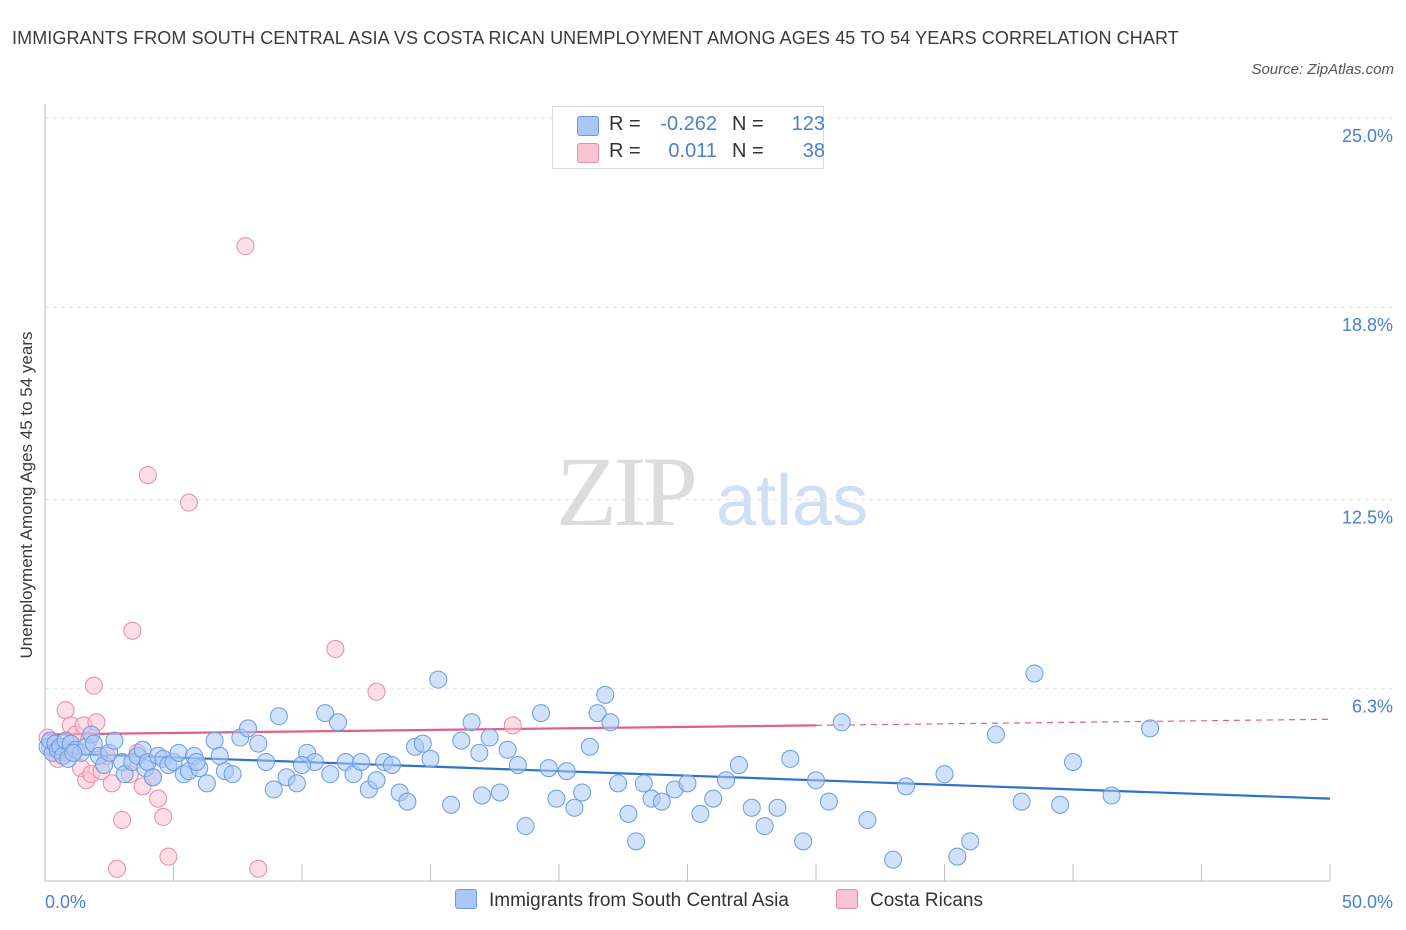 This screenshot has height=930, width=1406. What do you see at coordinates (792, 501) in the screenshot?
I see `watermark-atlas: atlas` at bounding box center [792, 501].